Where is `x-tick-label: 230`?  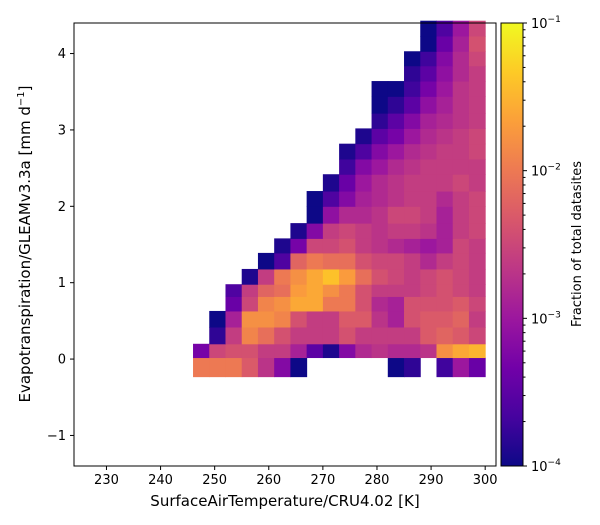
x-tick-label: 230 is located at coordinates (106, 480).